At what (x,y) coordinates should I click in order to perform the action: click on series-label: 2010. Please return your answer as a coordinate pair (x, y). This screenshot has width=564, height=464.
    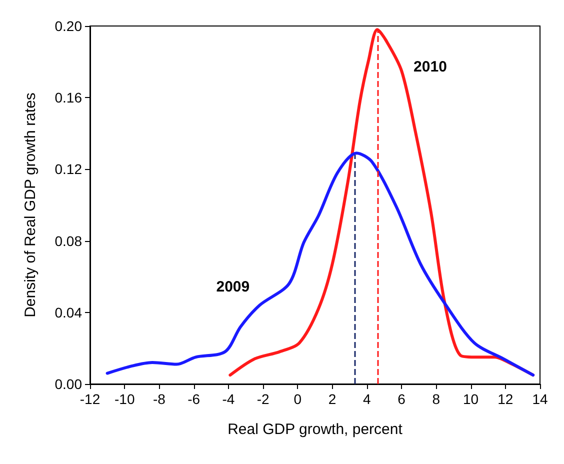
    Looking at the image, I should click on (430, 67).